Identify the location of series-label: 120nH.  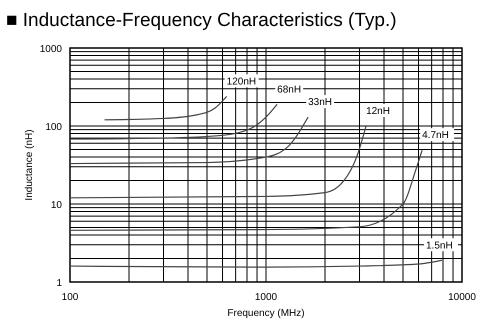
(241, 82).